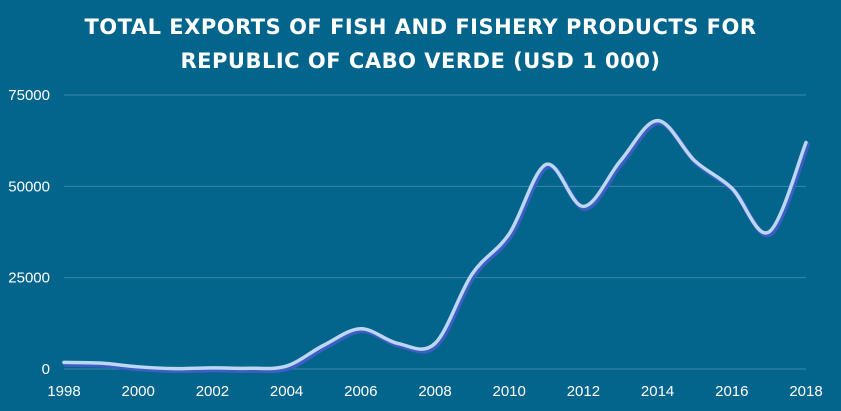 This screenshot has width=841, height=411. What do you see at coordinates (360, 328) in the screenshot?
I see `data-point-2006` at bounding box center [360, 328].